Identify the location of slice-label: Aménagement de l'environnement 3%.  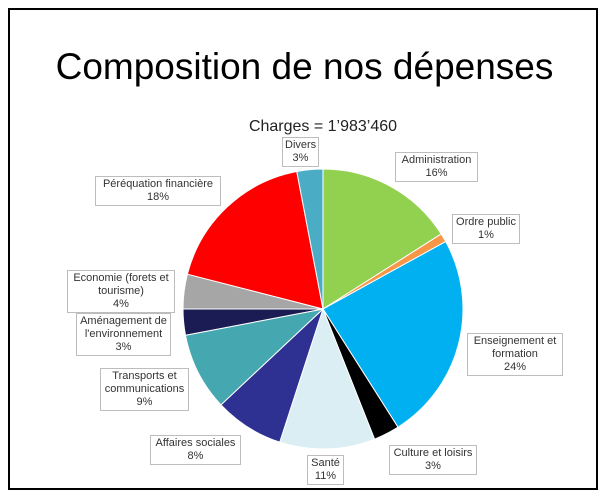
(123, 334).